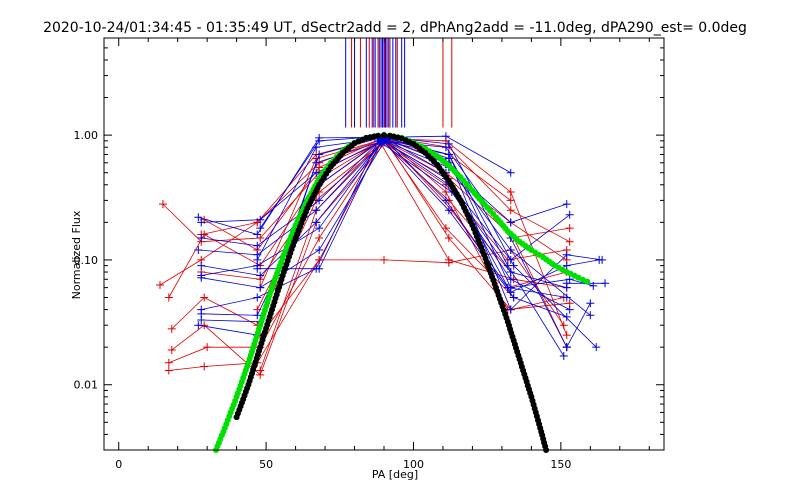 The image size is (800, 500). Describe the element at coordinates (86, 260) in the screenshot. I see `y-tick-label-1: 0.10` at that location.